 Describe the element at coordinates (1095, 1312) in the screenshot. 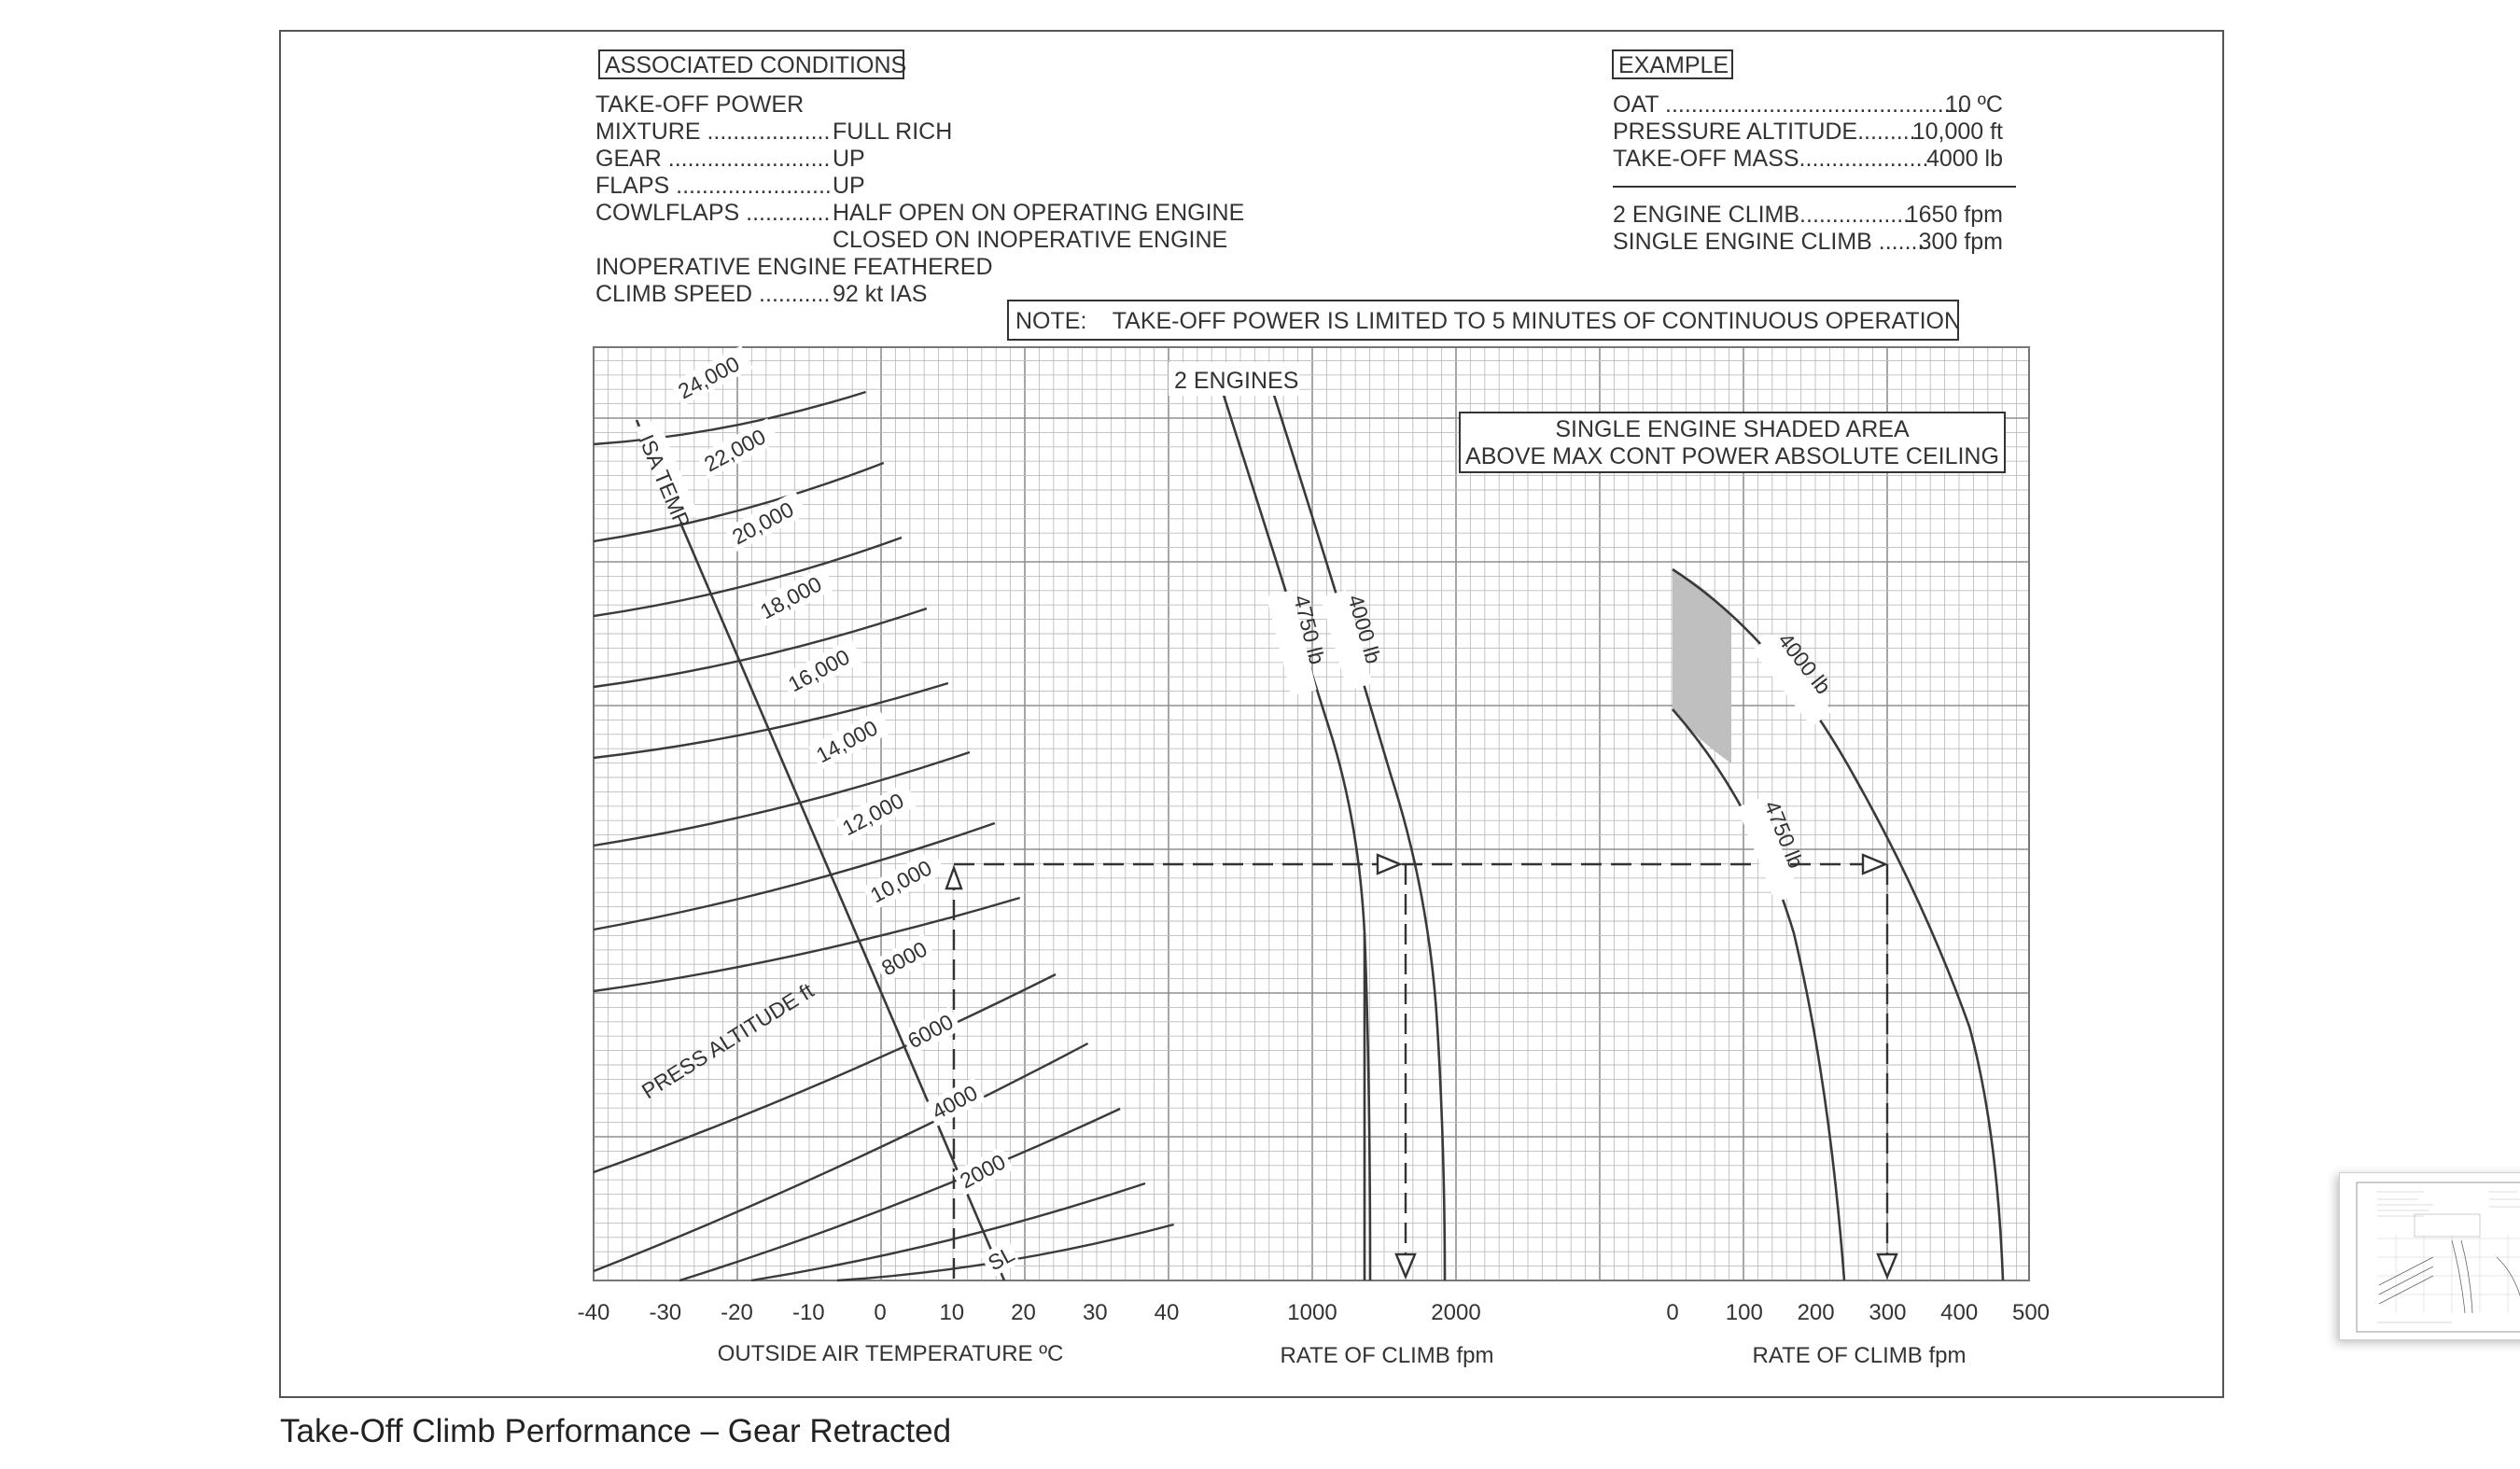

I see `x-tick-label-oat: 30` at that location.